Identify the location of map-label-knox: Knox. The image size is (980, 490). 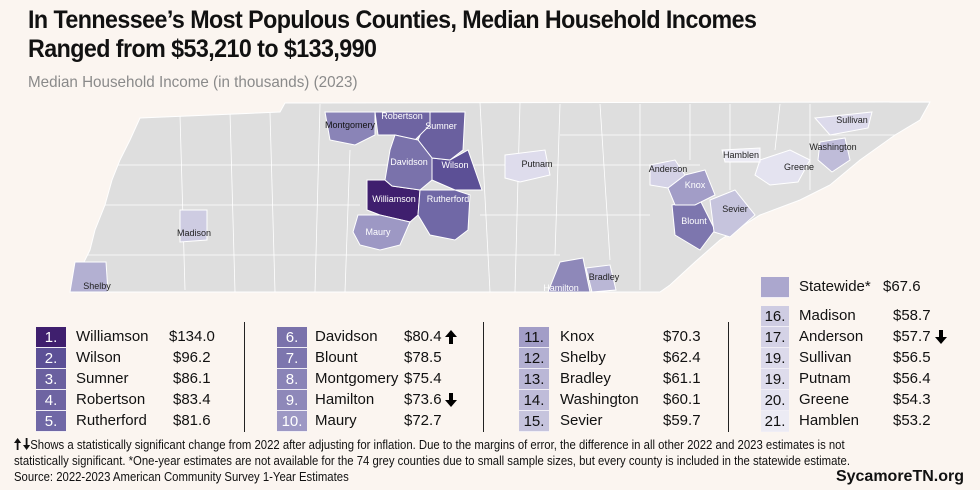
(695, 185).